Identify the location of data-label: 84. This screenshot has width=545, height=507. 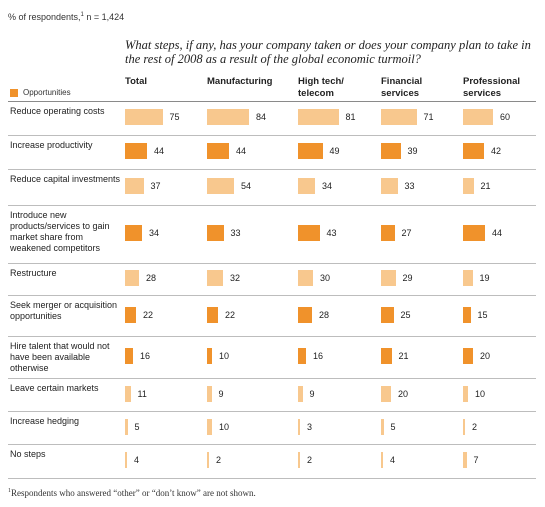
(261, 117).